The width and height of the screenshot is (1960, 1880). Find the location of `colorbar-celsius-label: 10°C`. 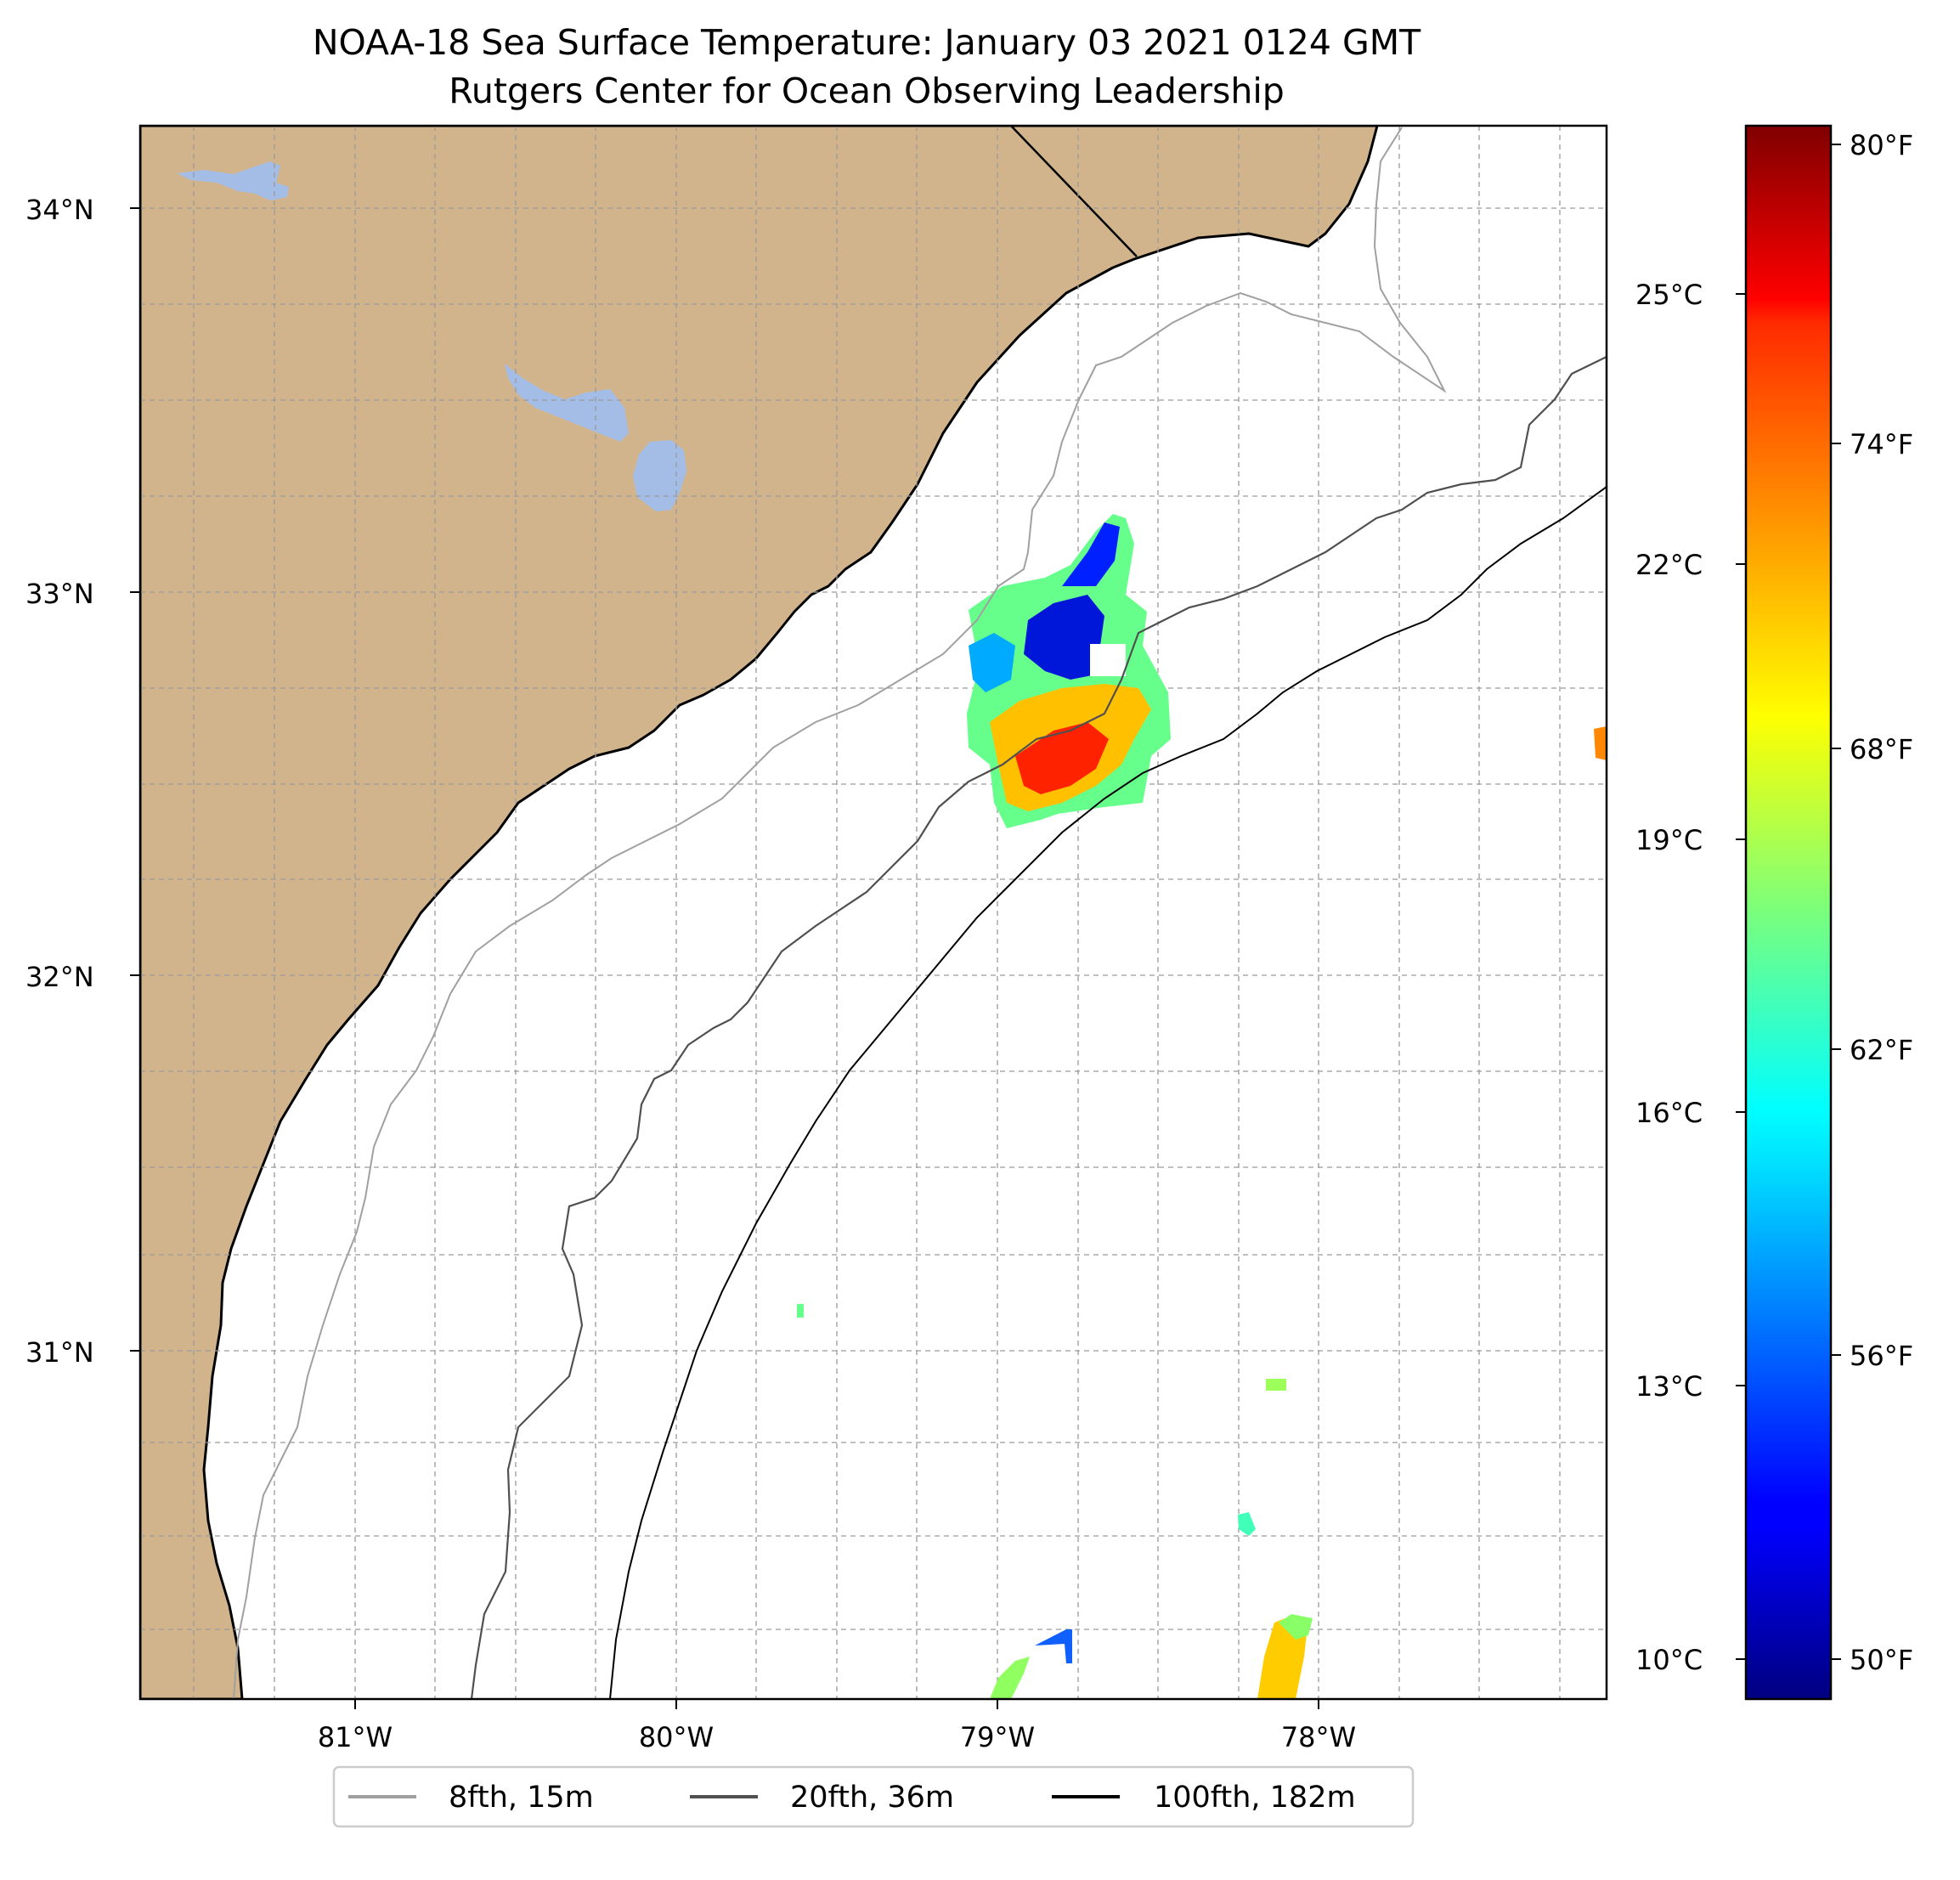

colorbar-celsius-label: 10°C is located at coordinates (1669, 1660).